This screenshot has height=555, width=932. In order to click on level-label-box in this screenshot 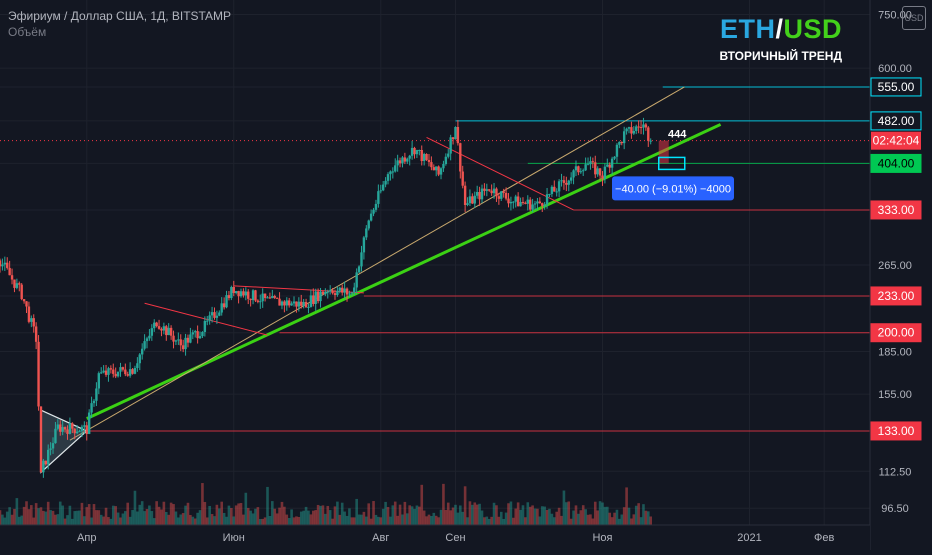, I will do `click(896, 121)`.